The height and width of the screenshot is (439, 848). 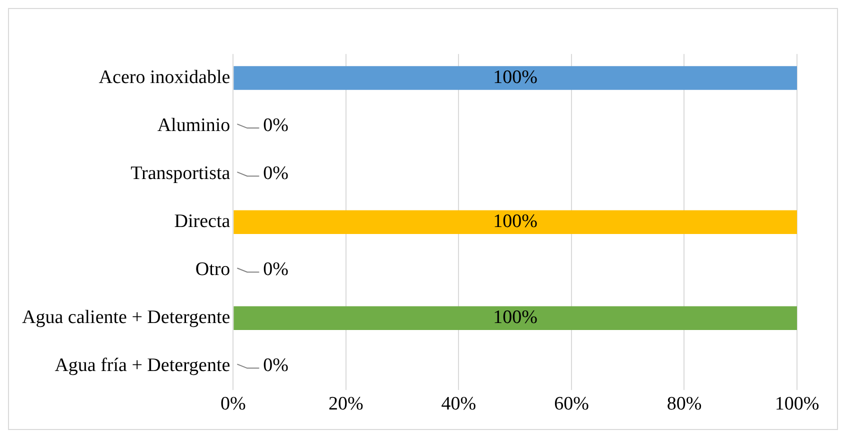 What do you see at coordinates (202, 221) in the screenshot?
I see `y-tick-label: Directa` at bounding box center [202, 221].